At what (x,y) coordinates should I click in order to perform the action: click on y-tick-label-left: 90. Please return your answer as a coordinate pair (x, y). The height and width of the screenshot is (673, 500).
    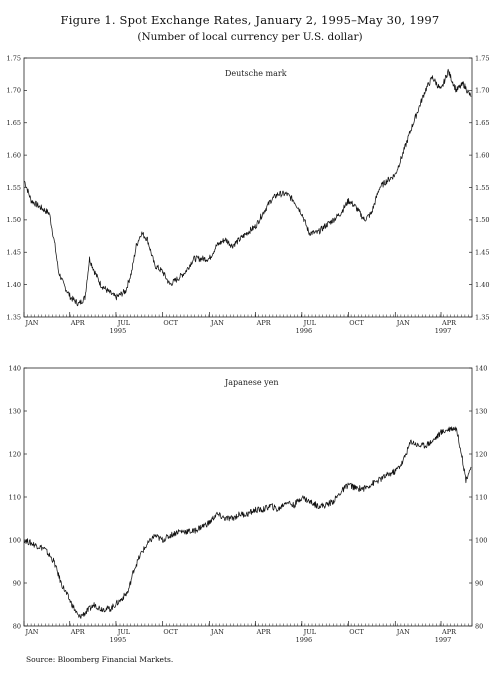
    Looking at the image, I should click on (17, 583).